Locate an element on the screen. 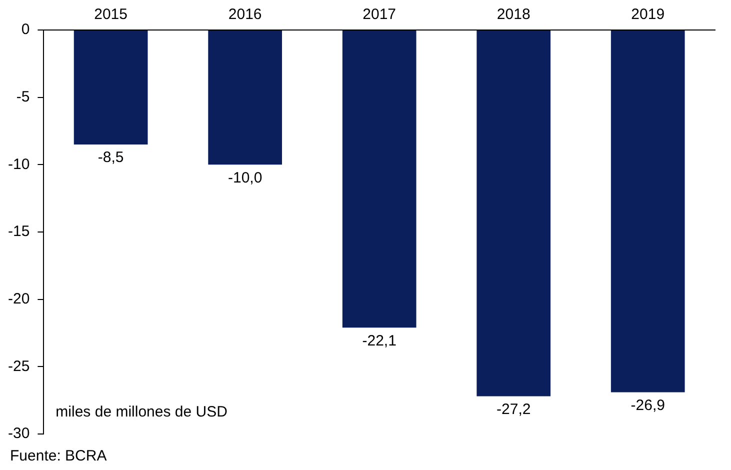 This screenshot has height=470, width=731. source-note: Fuente: BCRA is located at coordinates (58, 456).